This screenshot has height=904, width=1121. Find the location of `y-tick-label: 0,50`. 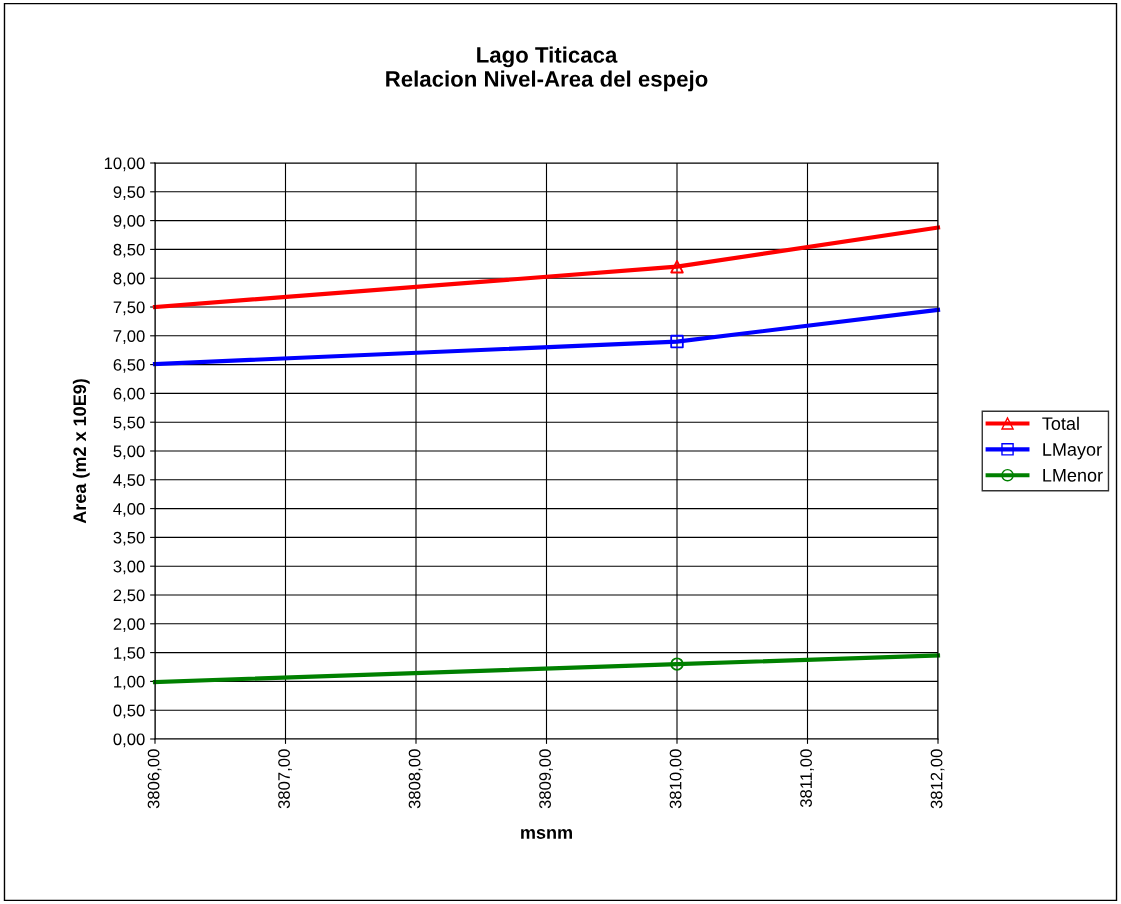

y-tick-label: 0,50 is located at coordinates (129, 711).